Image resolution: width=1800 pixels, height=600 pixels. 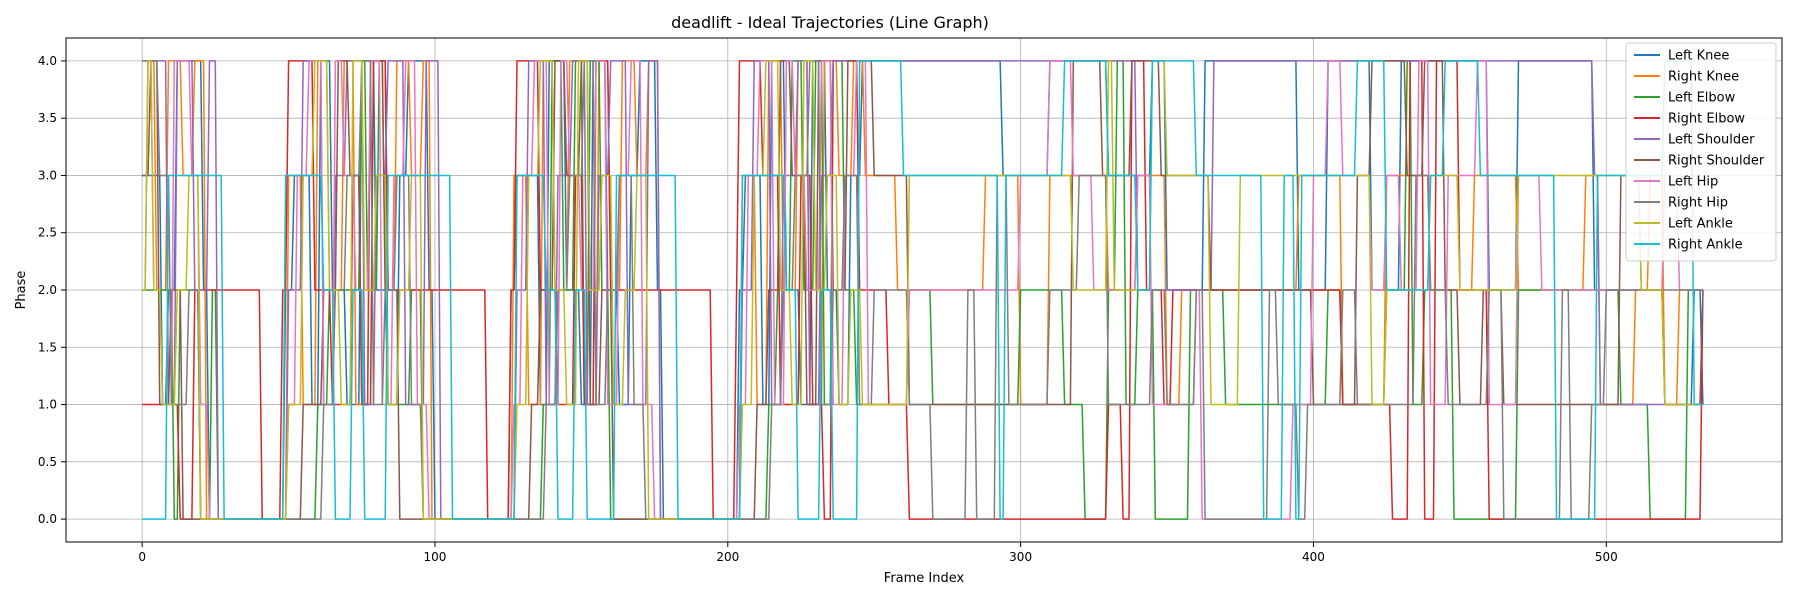 I want to click on y-axis-ticks: 0.0 0.5 1.0 1.5 2.0 2.5 3.0 3.5 4.0, so click(x=52, y=290).